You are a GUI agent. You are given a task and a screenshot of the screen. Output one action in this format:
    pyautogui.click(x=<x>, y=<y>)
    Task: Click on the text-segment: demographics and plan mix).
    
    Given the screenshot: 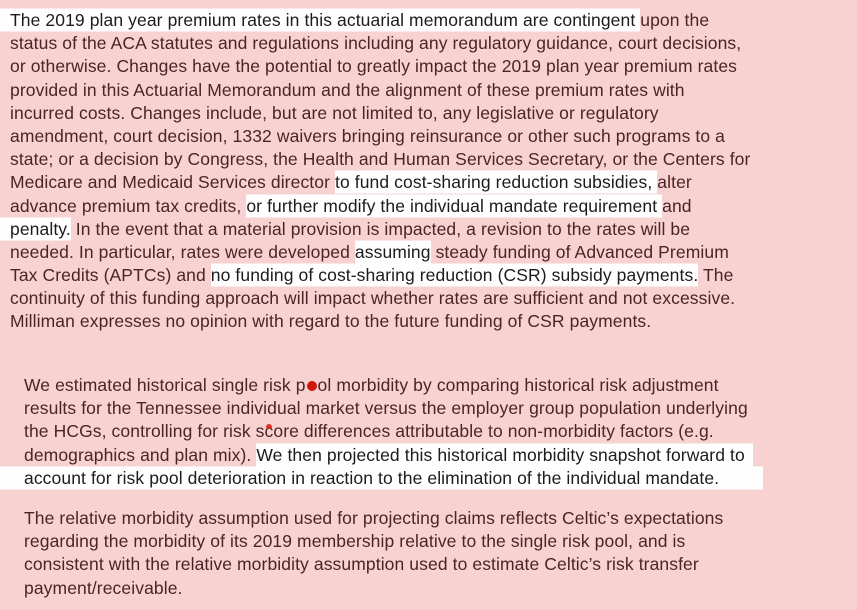 What is the action you would take?
    pyautogui.click(x=140, y=454)
    